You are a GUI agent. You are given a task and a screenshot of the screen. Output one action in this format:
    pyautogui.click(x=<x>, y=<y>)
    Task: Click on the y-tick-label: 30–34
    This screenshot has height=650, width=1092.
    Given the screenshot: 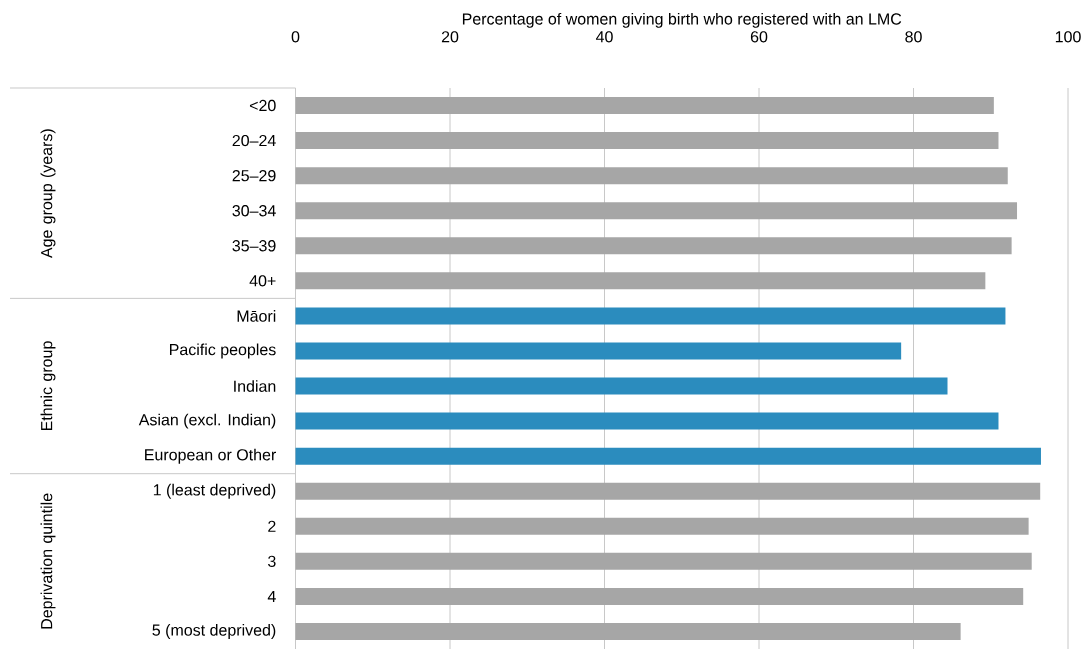 What is the action you would take?
    pyautogui.click(x=254, y=211)
    